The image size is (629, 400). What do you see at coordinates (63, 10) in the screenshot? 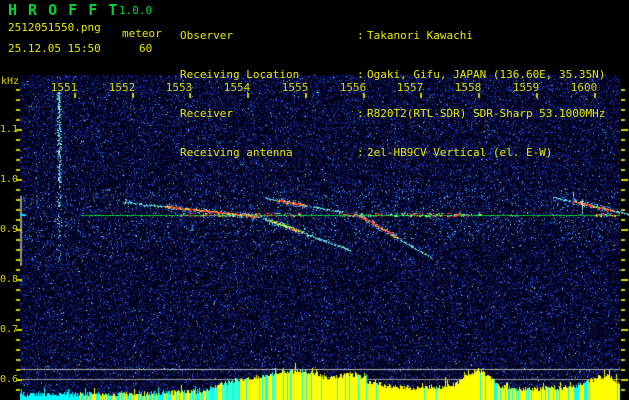
I see `app-title: H R O F F T` at bounding box center [63, 10].